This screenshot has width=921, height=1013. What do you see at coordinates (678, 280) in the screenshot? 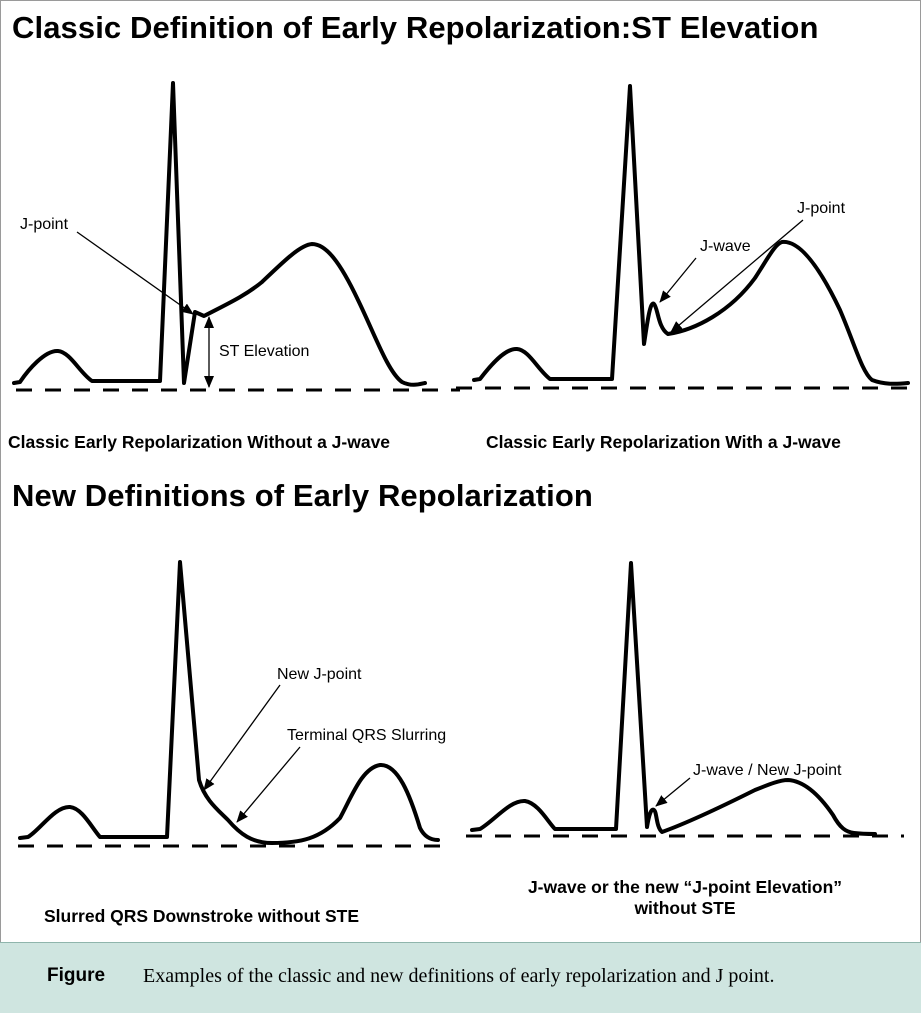
I see `j-wave-arrow` at bounding box center [678, 280].